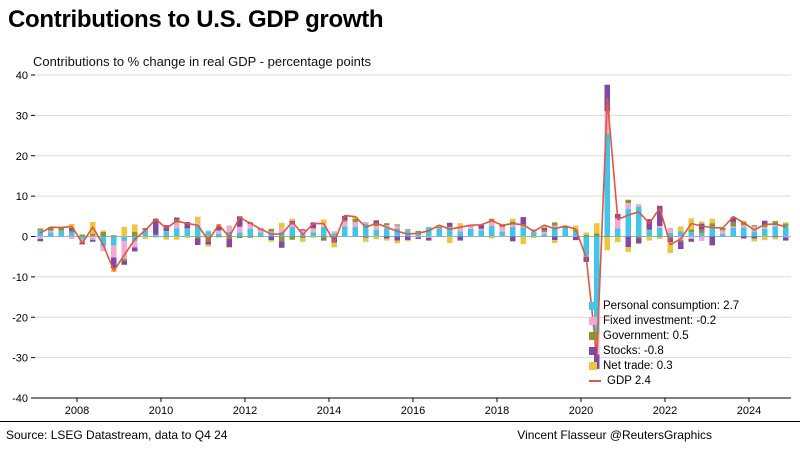 This screenshot has height=450, width=800. Describe the element at coordinates (20, 399) in the screenshot. I see `y-tick-label: -40` at that location.